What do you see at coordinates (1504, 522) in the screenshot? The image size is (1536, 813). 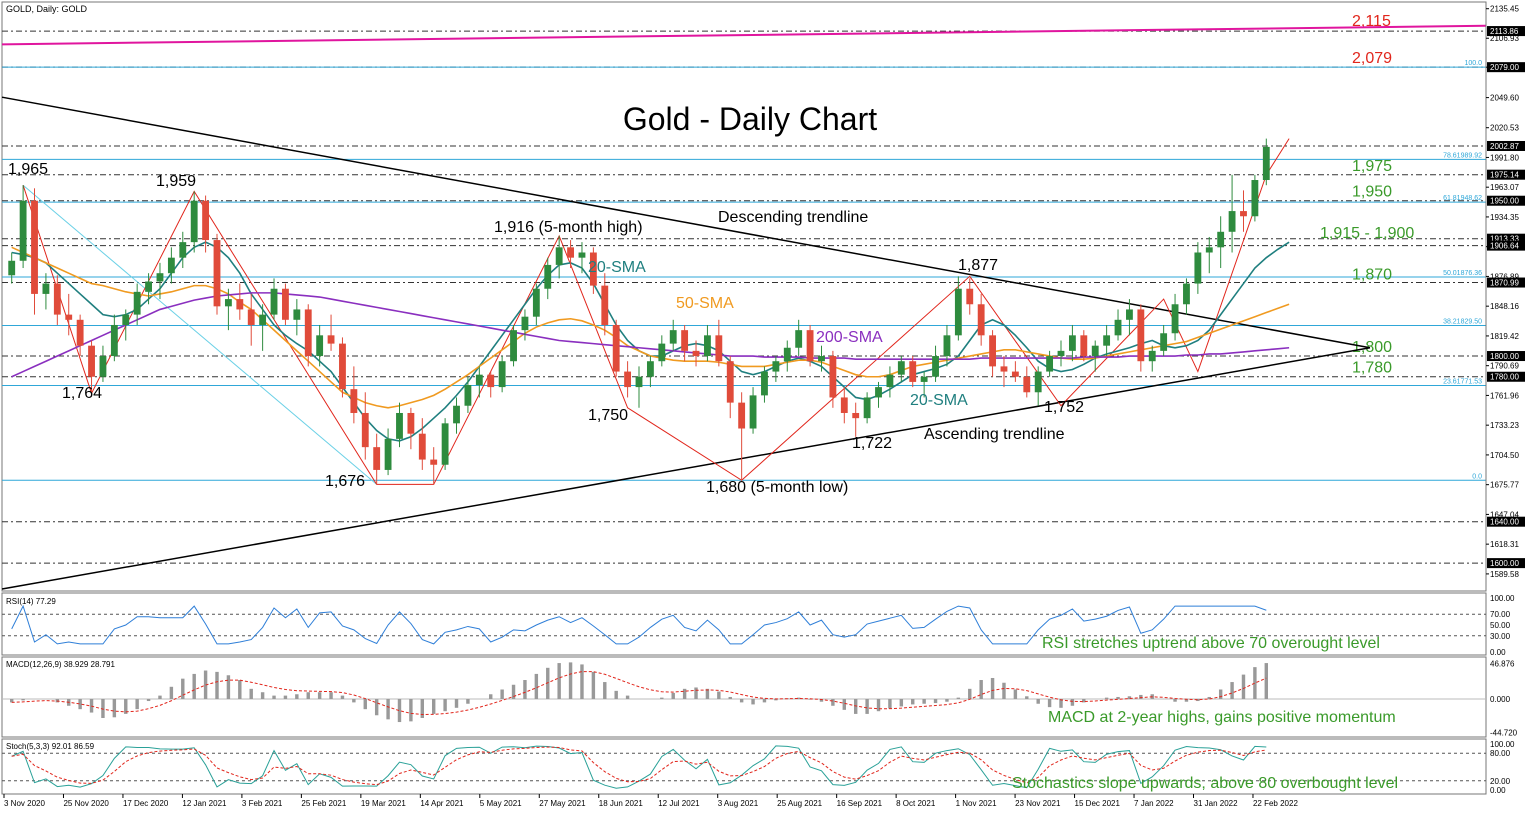 I see `price-marker-label: 1640.00` at bounding box center [1504, 522].